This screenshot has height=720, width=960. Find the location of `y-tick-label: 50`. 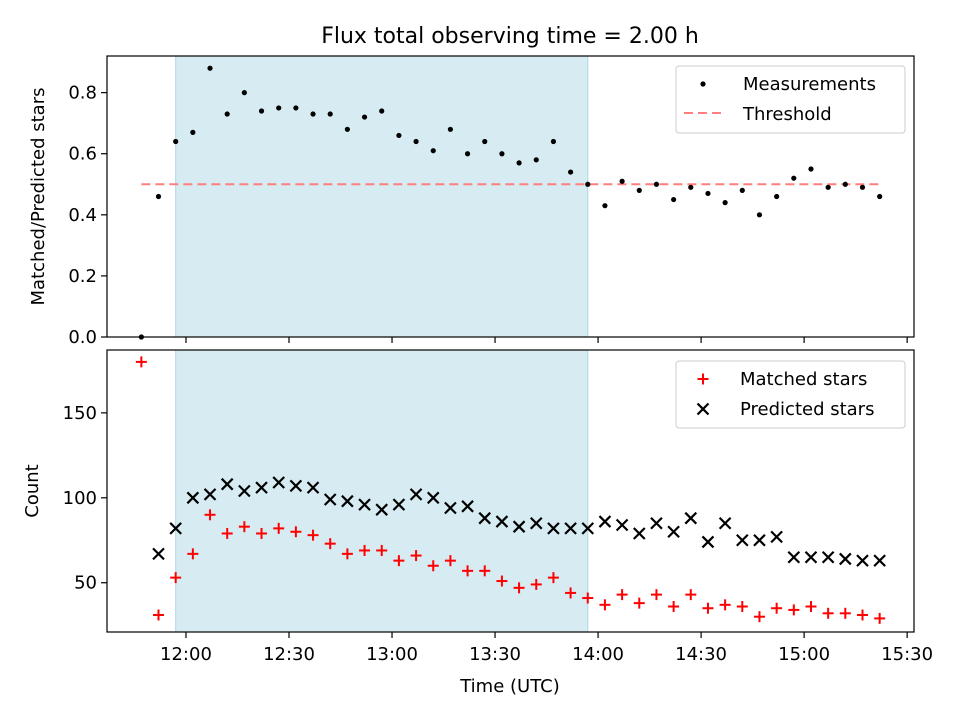

y-tick-label: 50 is located at coordinates (85, 583).